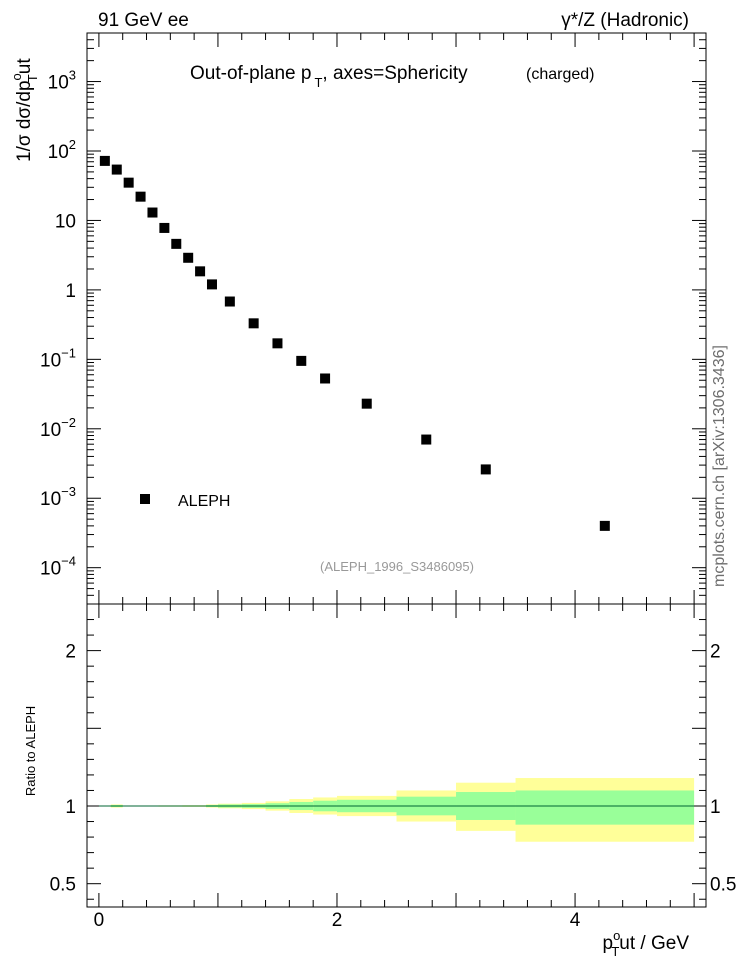 The width and height of the screenshot is (746, 972). What do you see at coordinates (68, 352) in the screenshot?
I see `ytick-exponent: −1` at bounding box center [68, 352].